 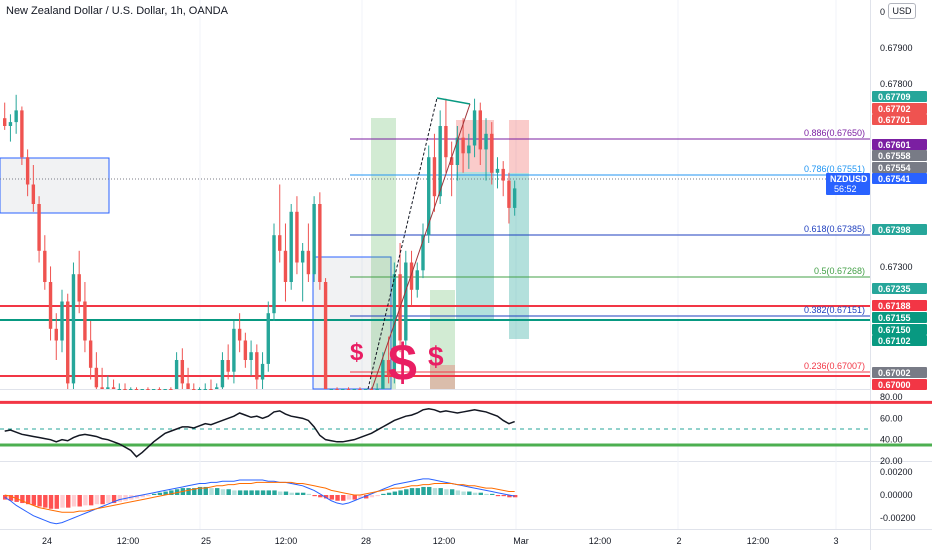 What do you see at coordinates (894, 330) in the screenshot?
I see `price-tag-label: 0.67150` at bounding box center [894, 330].